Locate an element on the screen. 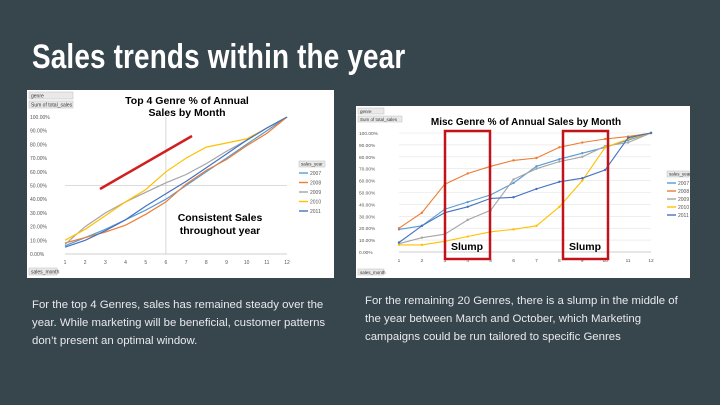  slide-title: Sales trends within the year is located at coordinates (219, 57).